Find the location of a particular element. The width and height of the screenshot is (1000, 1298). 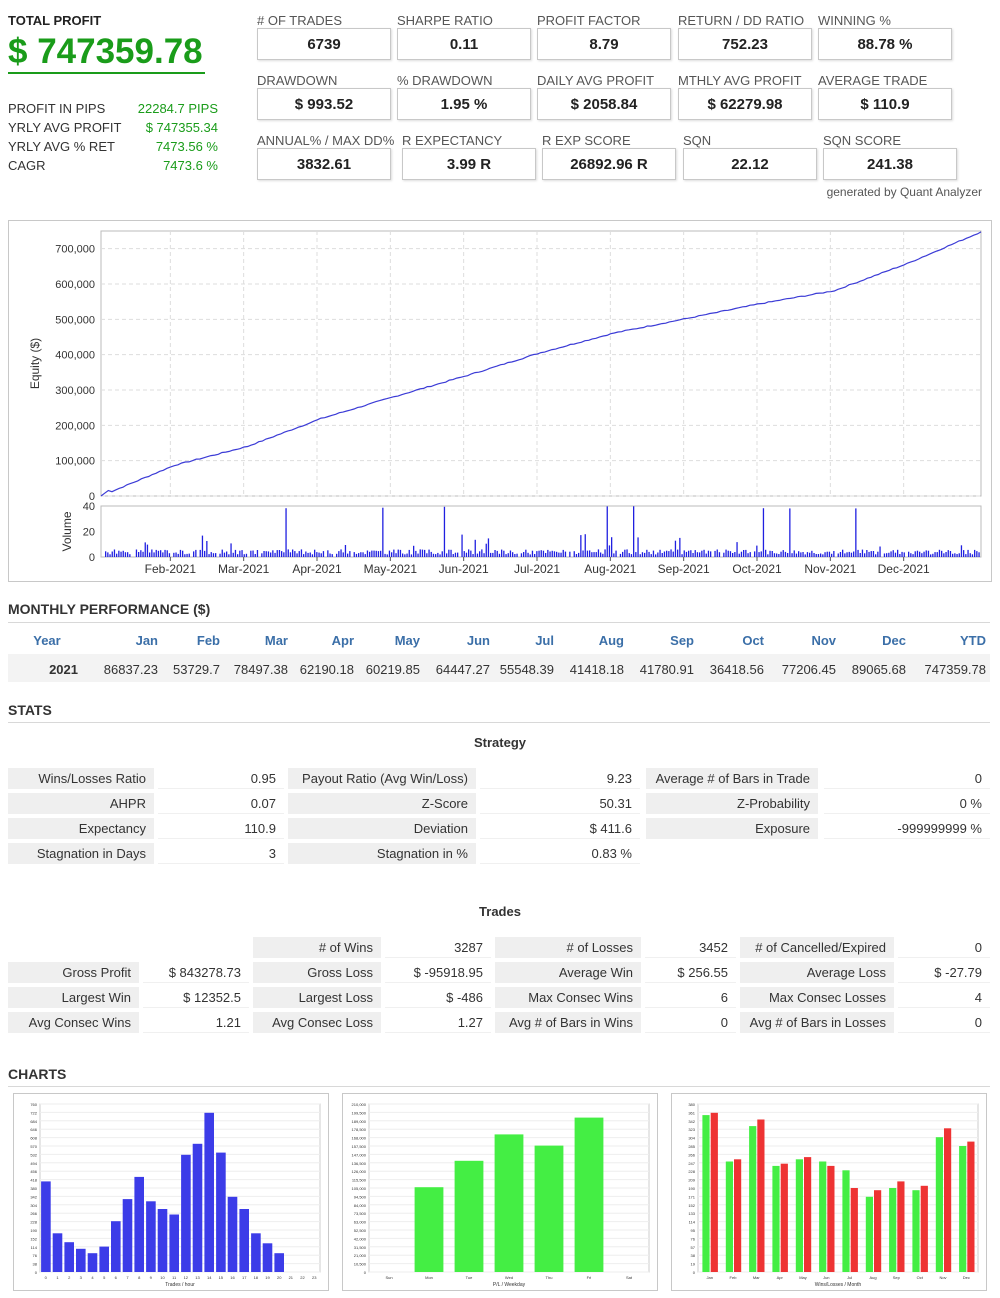

metric-value: 88.78 % is located at coordinates (885, 44).